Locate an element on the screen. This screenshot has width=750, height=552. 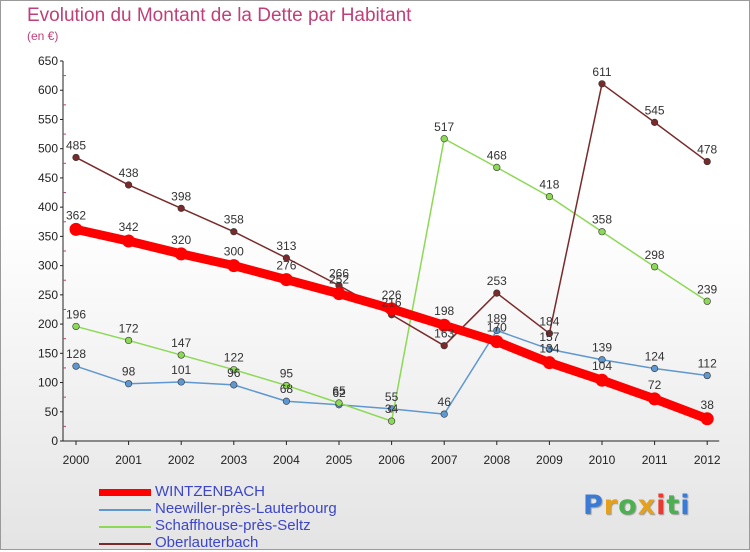
brand-letter: r is located at coordinates (611, 505).